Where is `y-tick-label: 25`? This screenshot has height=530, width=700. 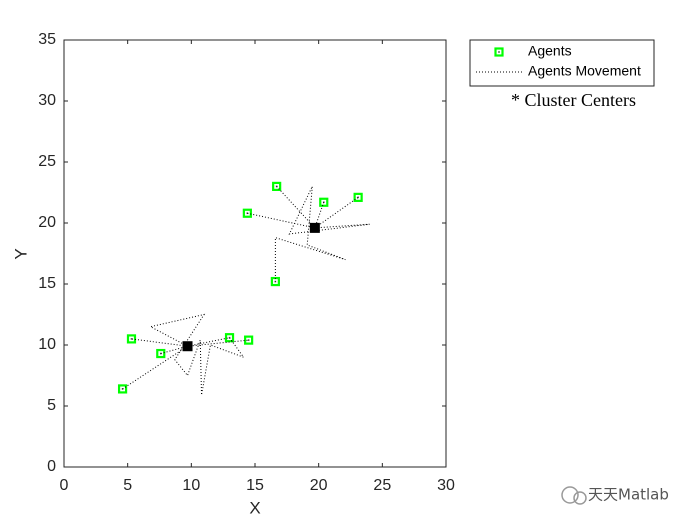
y-tick-label: 25 is located at coordinates (47, 161).